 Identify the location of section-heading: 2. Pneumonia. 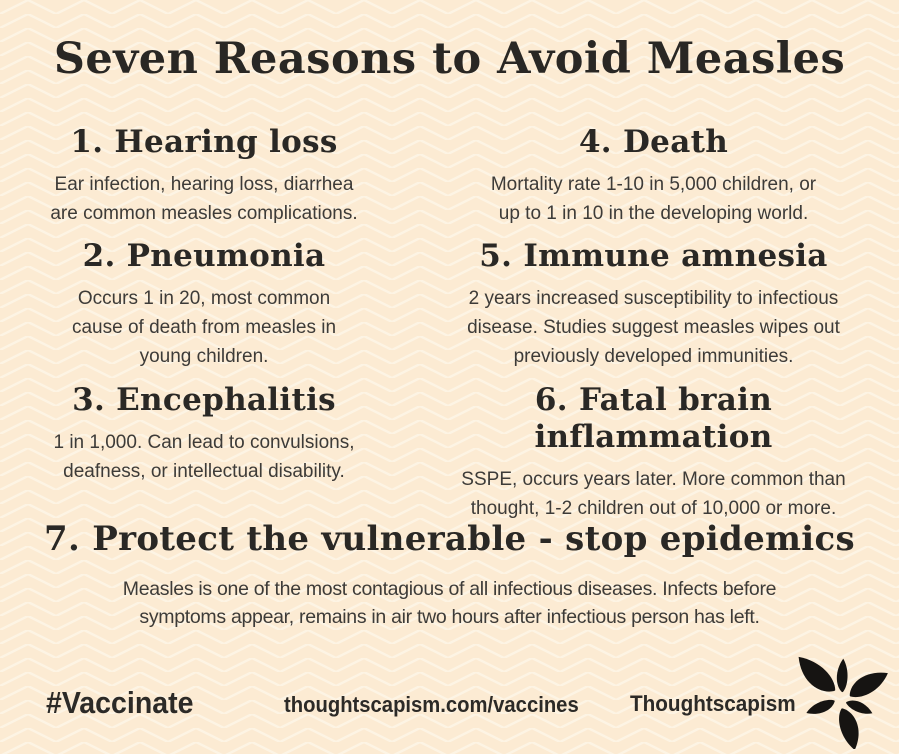
(204, 256).